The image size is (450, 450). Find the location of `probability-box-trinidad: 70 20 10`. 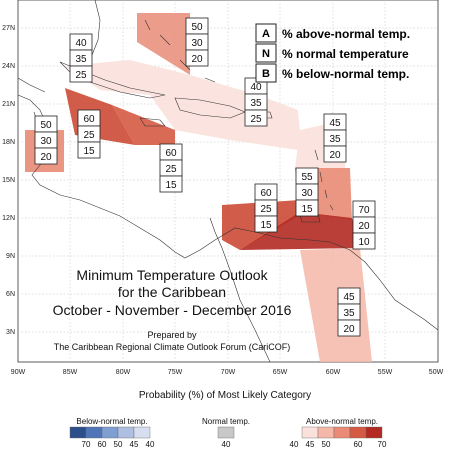

probability-box-trinidad: 70 20 10 is located at coordinates (364, 225).